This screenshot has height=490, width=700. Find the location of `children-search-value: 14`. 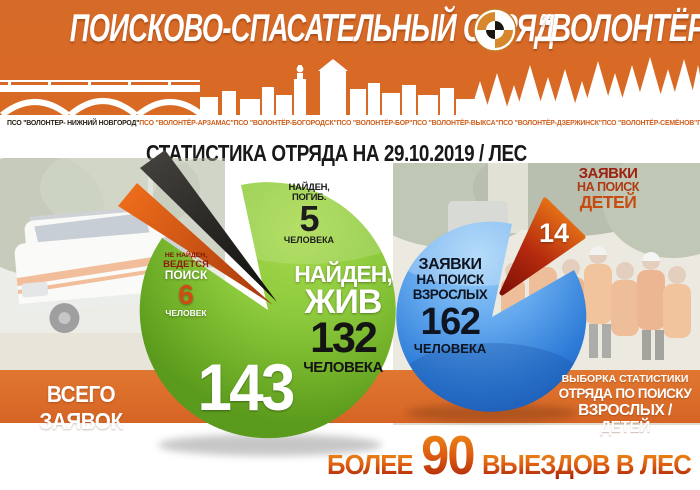

children-search-value: 14 is located at coordinates (554, 233).